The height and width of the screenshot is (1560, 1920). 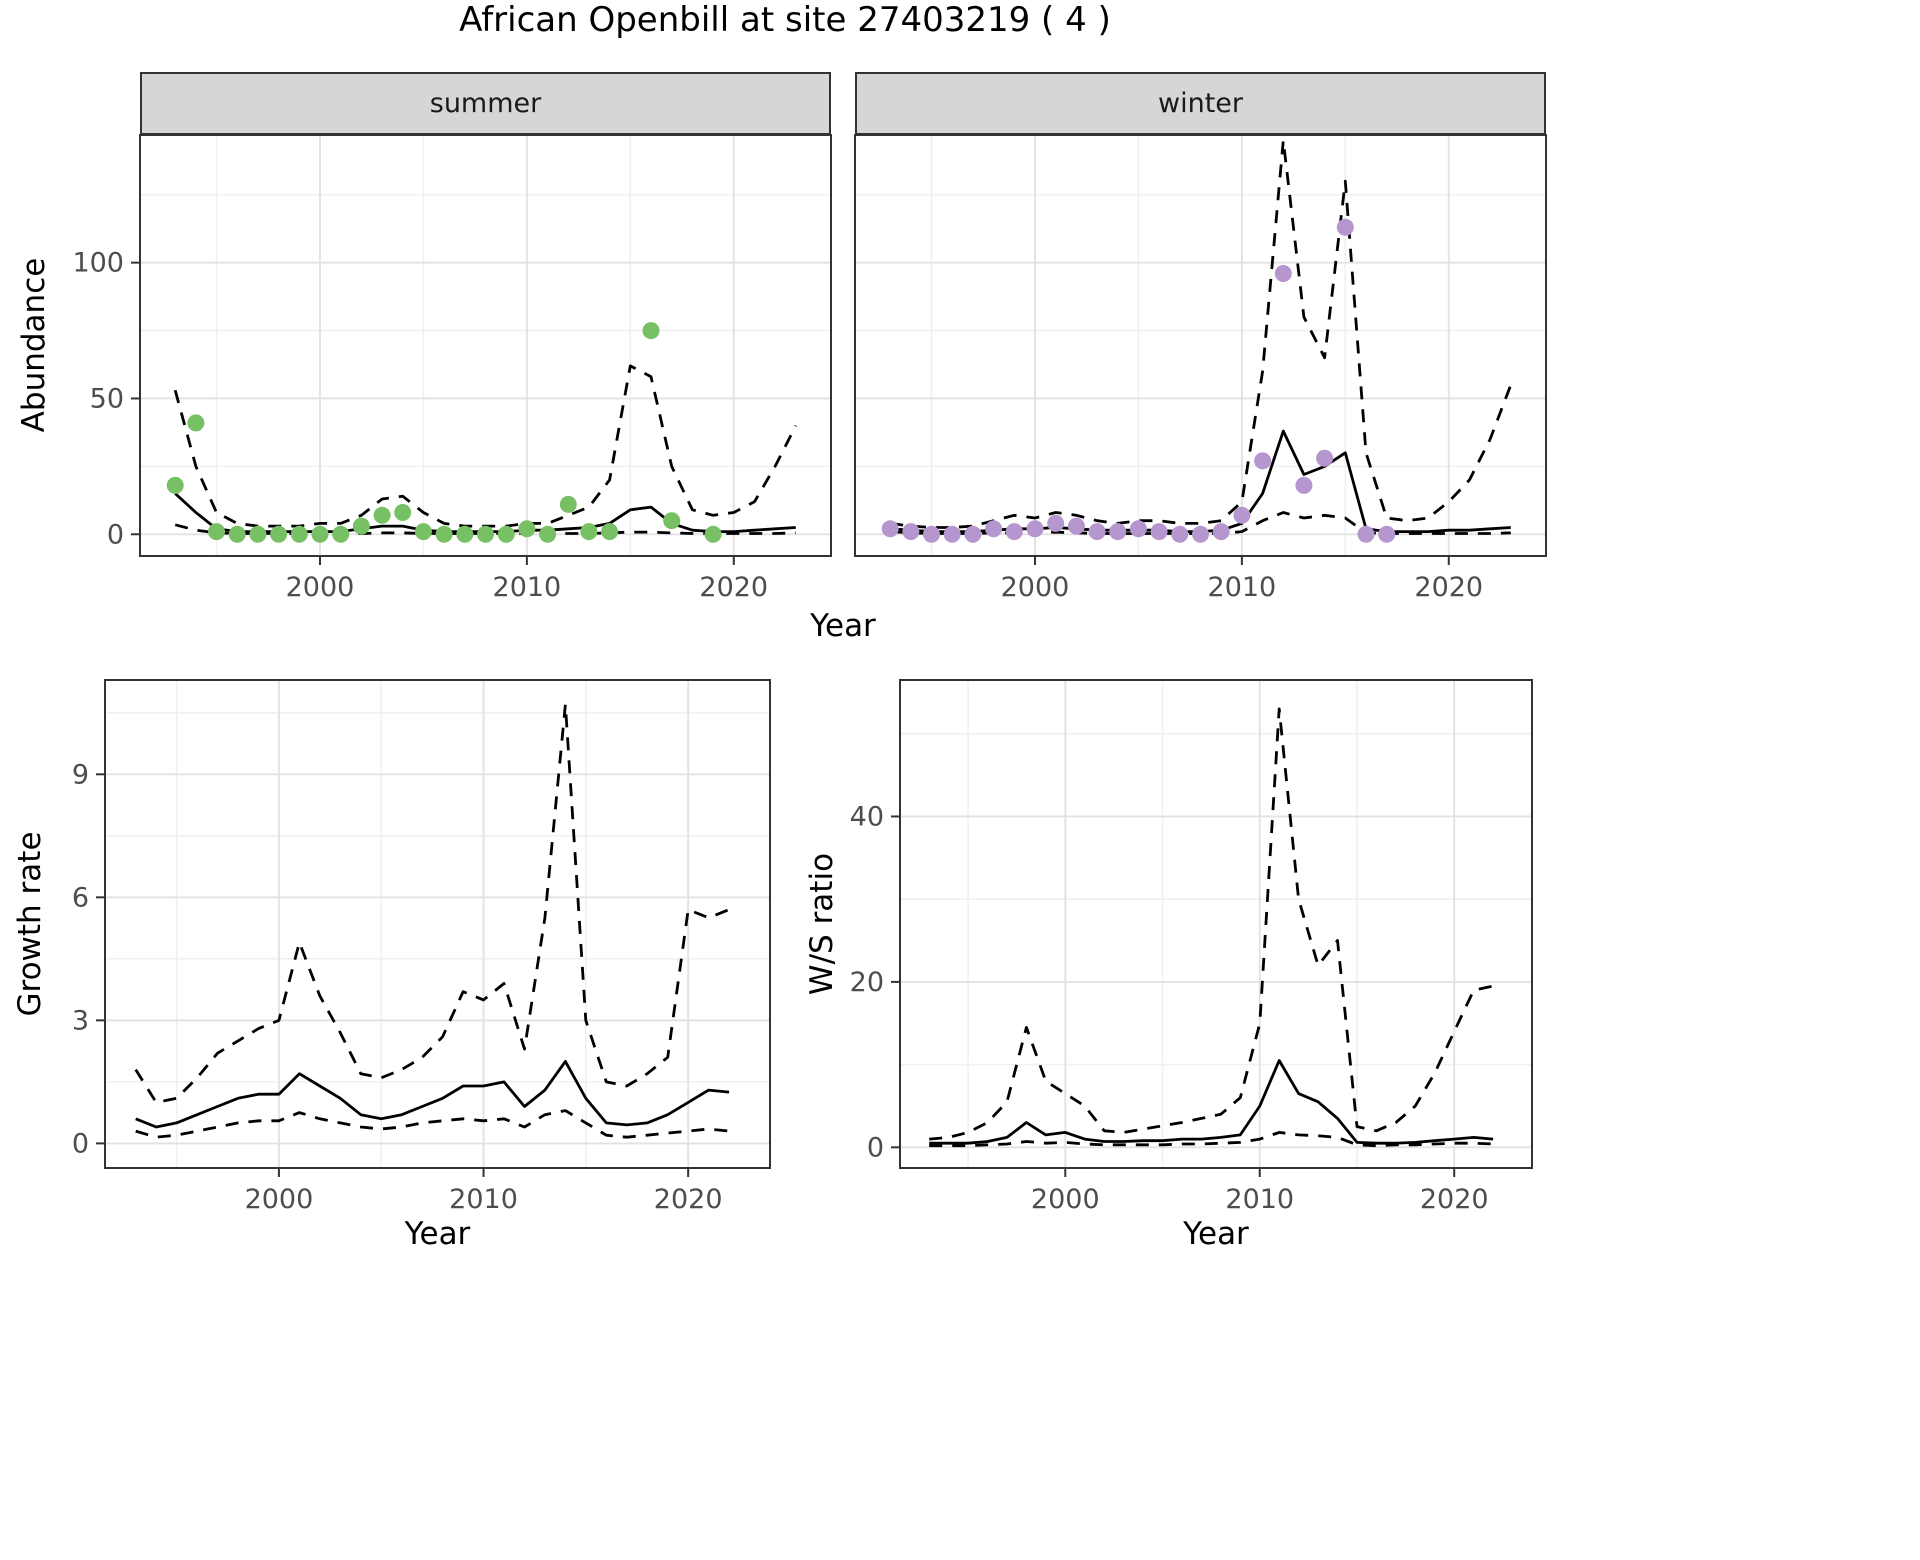 I want to click on facet-strip-winter: winter, so click(x=1200, y=103).